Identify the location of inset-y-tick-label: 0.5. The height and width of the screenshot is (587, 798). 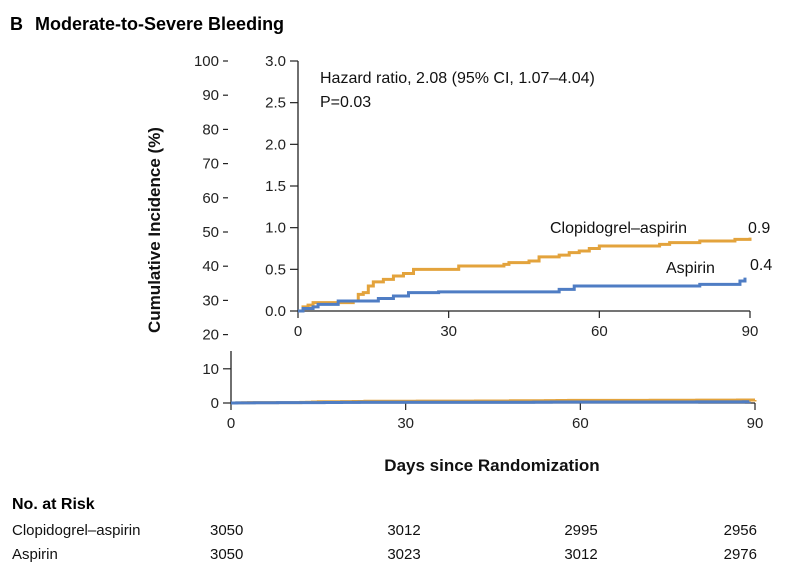
(275, 269).